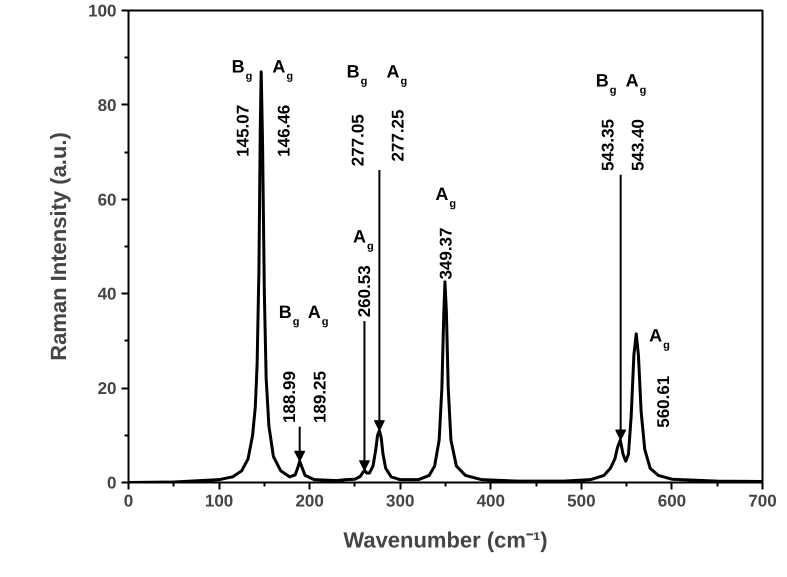 The height and width of the screenshot is (577, 787). Describe the element at coordinates (364, 291) in the screenshot. I see `annotation: 260.53` at that location.